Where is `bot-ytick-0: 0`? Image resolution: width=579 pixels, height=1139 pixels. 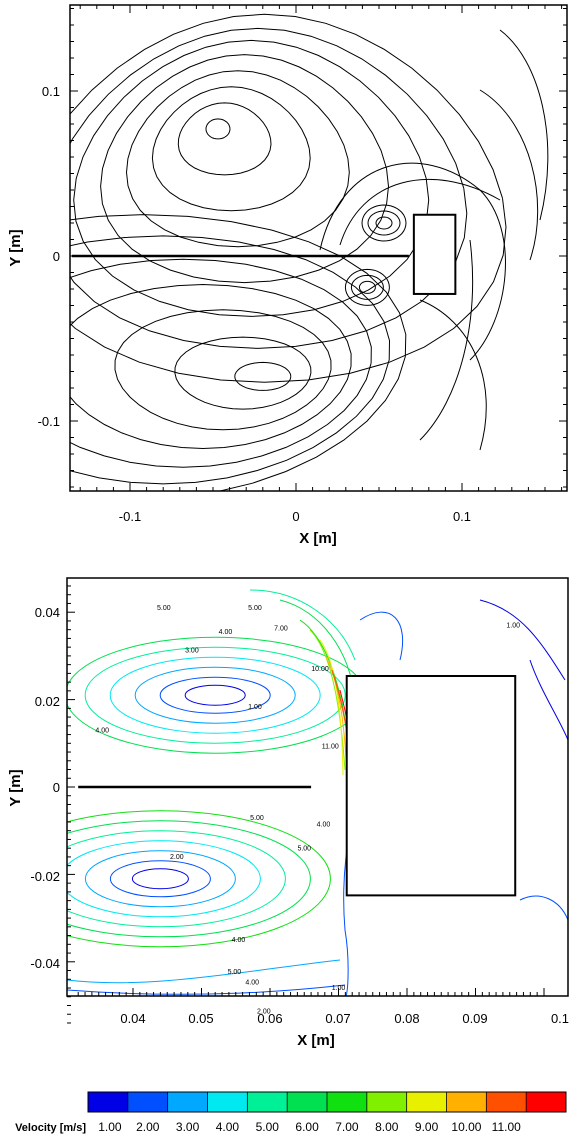 bot-ytick-0: 0 is located at coordinates (56, 787).